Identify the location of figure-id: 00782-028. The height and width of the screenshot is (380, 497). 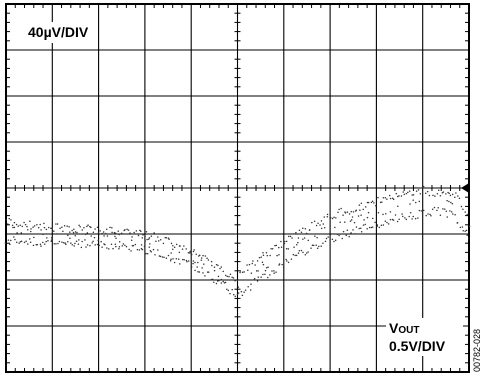
(477, 350).